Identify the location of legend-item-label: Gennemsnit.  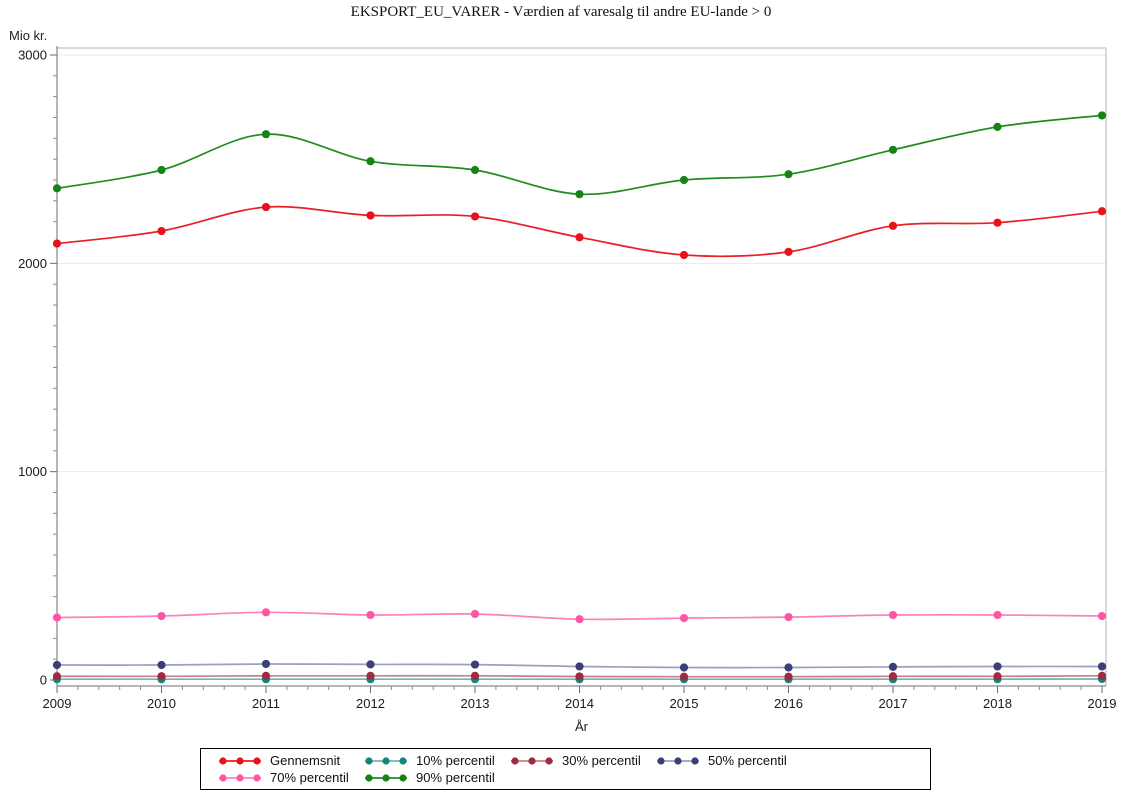
(305, 760).